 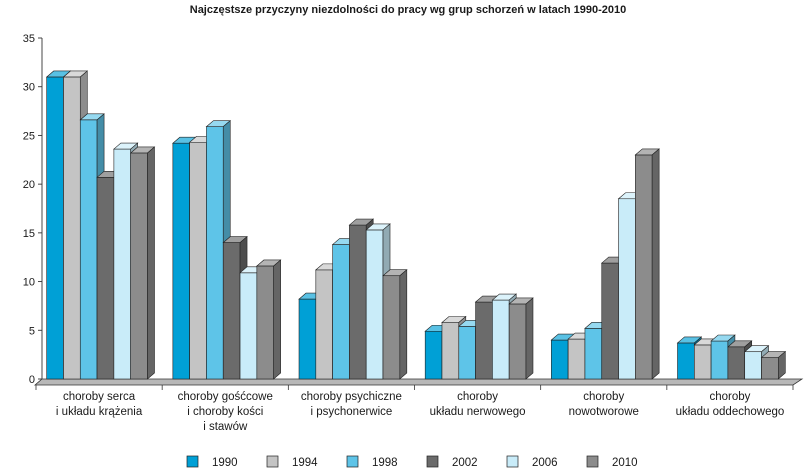 I want to click on legend: 1990 1994 1998 2002 2006 2010, so click(x=412, y=462).